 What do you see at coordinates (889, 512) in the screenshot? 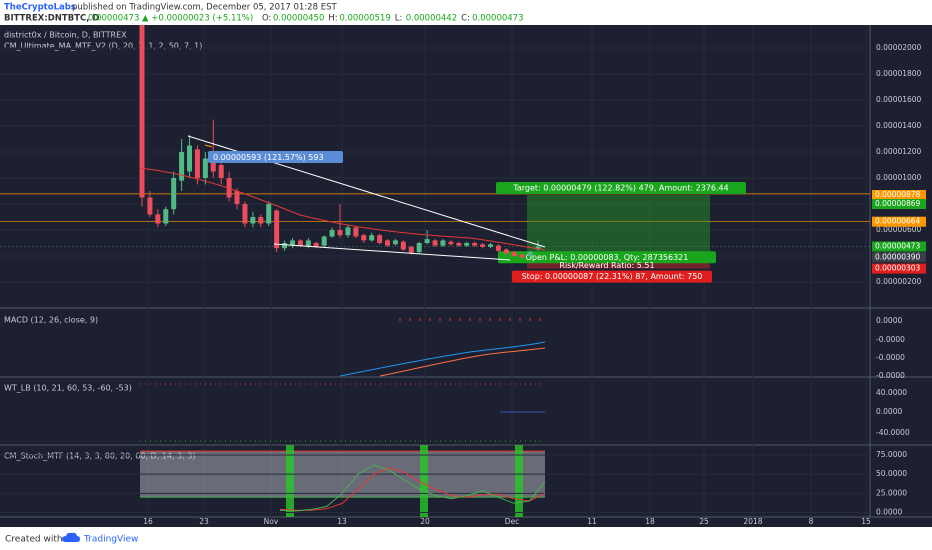
I see `stoch-tick-label: 0.0000` at bounding box center [889, 512].